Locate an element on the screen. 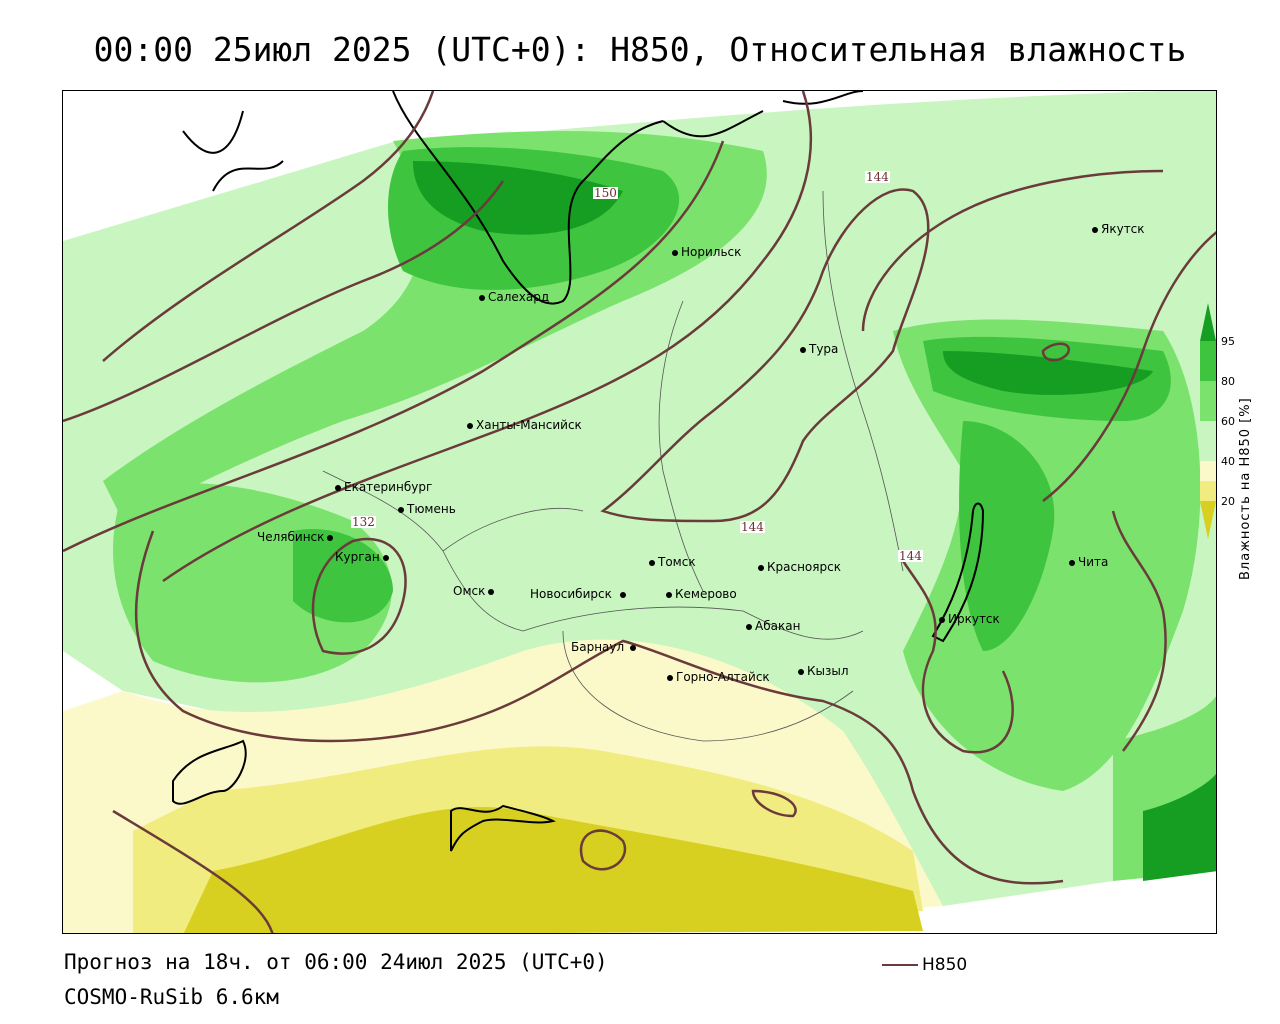 The image size is (1280, 1024). city-norilsk: Норильск is located at coordinates (706, 252).